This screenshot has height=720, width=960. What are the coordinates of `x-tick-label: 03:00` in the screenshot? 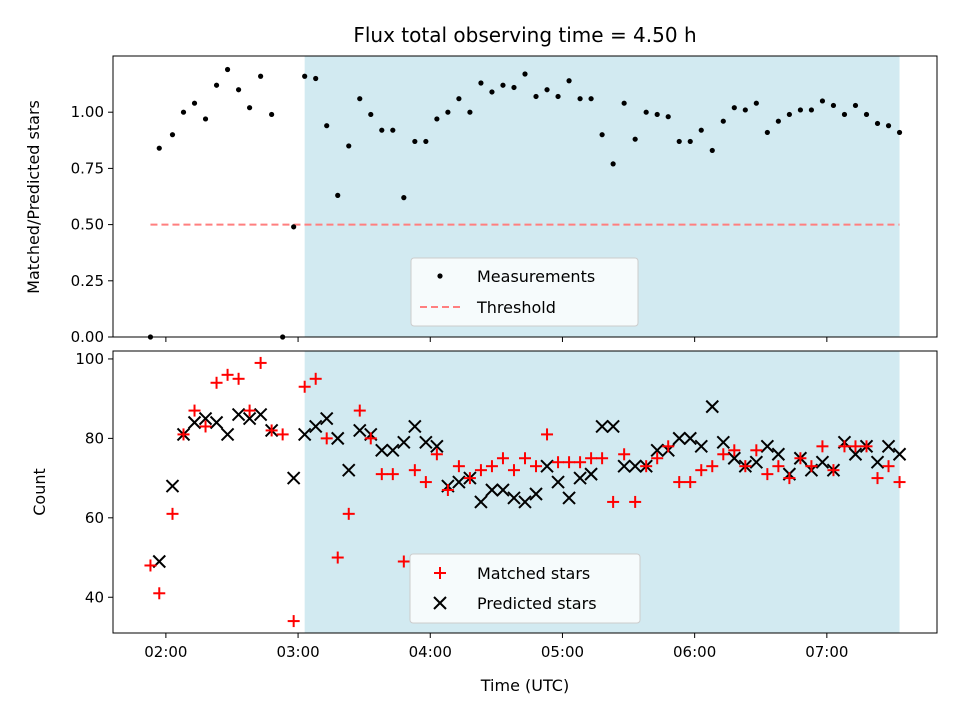 It's located at (297, 652).